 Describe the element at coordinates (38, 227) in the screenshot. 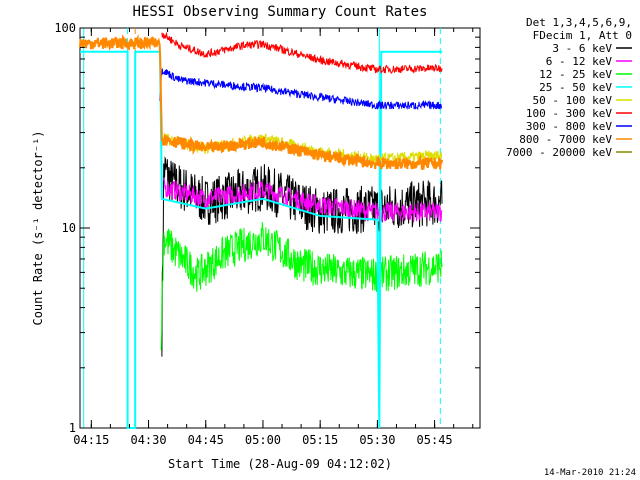

I see `y-axis-label: Count Rate (s⁻¹ detector⁻¹)` at that location.